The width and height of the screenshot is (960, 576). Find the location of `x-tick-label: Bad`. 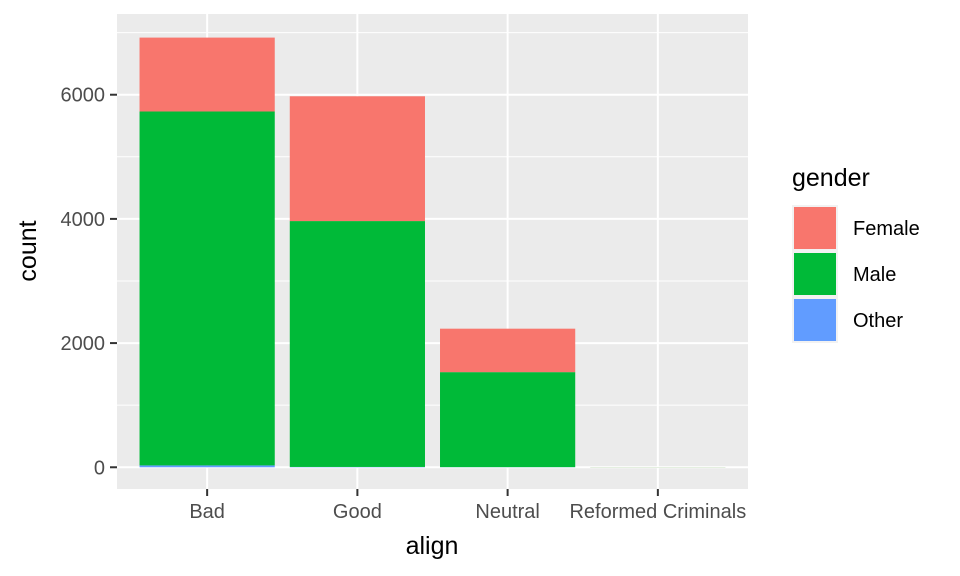

x-tick-label: Bad is located at coordinates (207, 512).